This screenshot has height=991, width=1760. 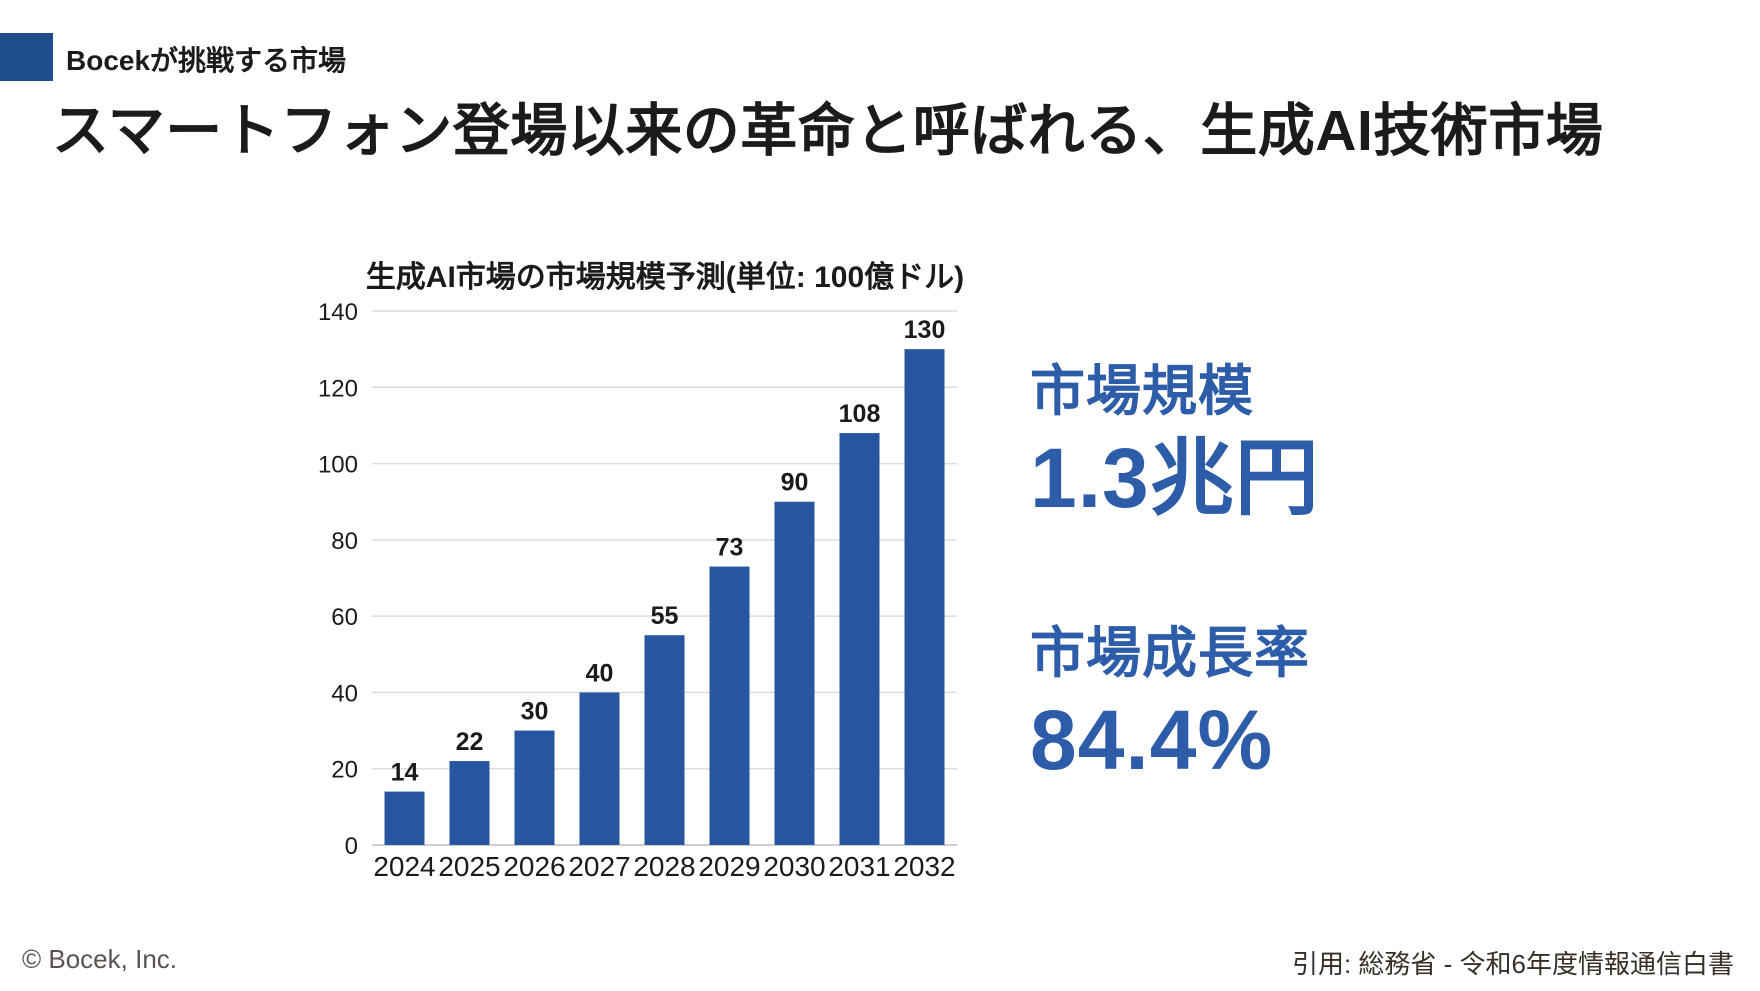 What do you see at coordinates (794, 673) in the screenshot?
I see `bar-2030` at bounding box center [794, 673].